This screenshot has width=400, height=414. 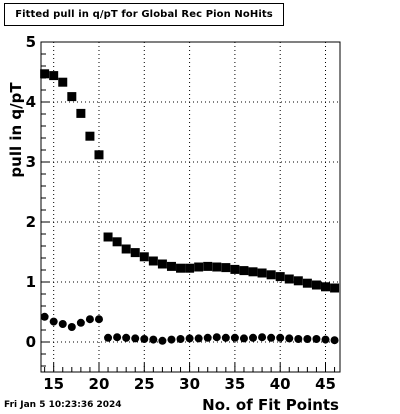 I want to click on x-tick-label: 25, so click(x=144, y=384).